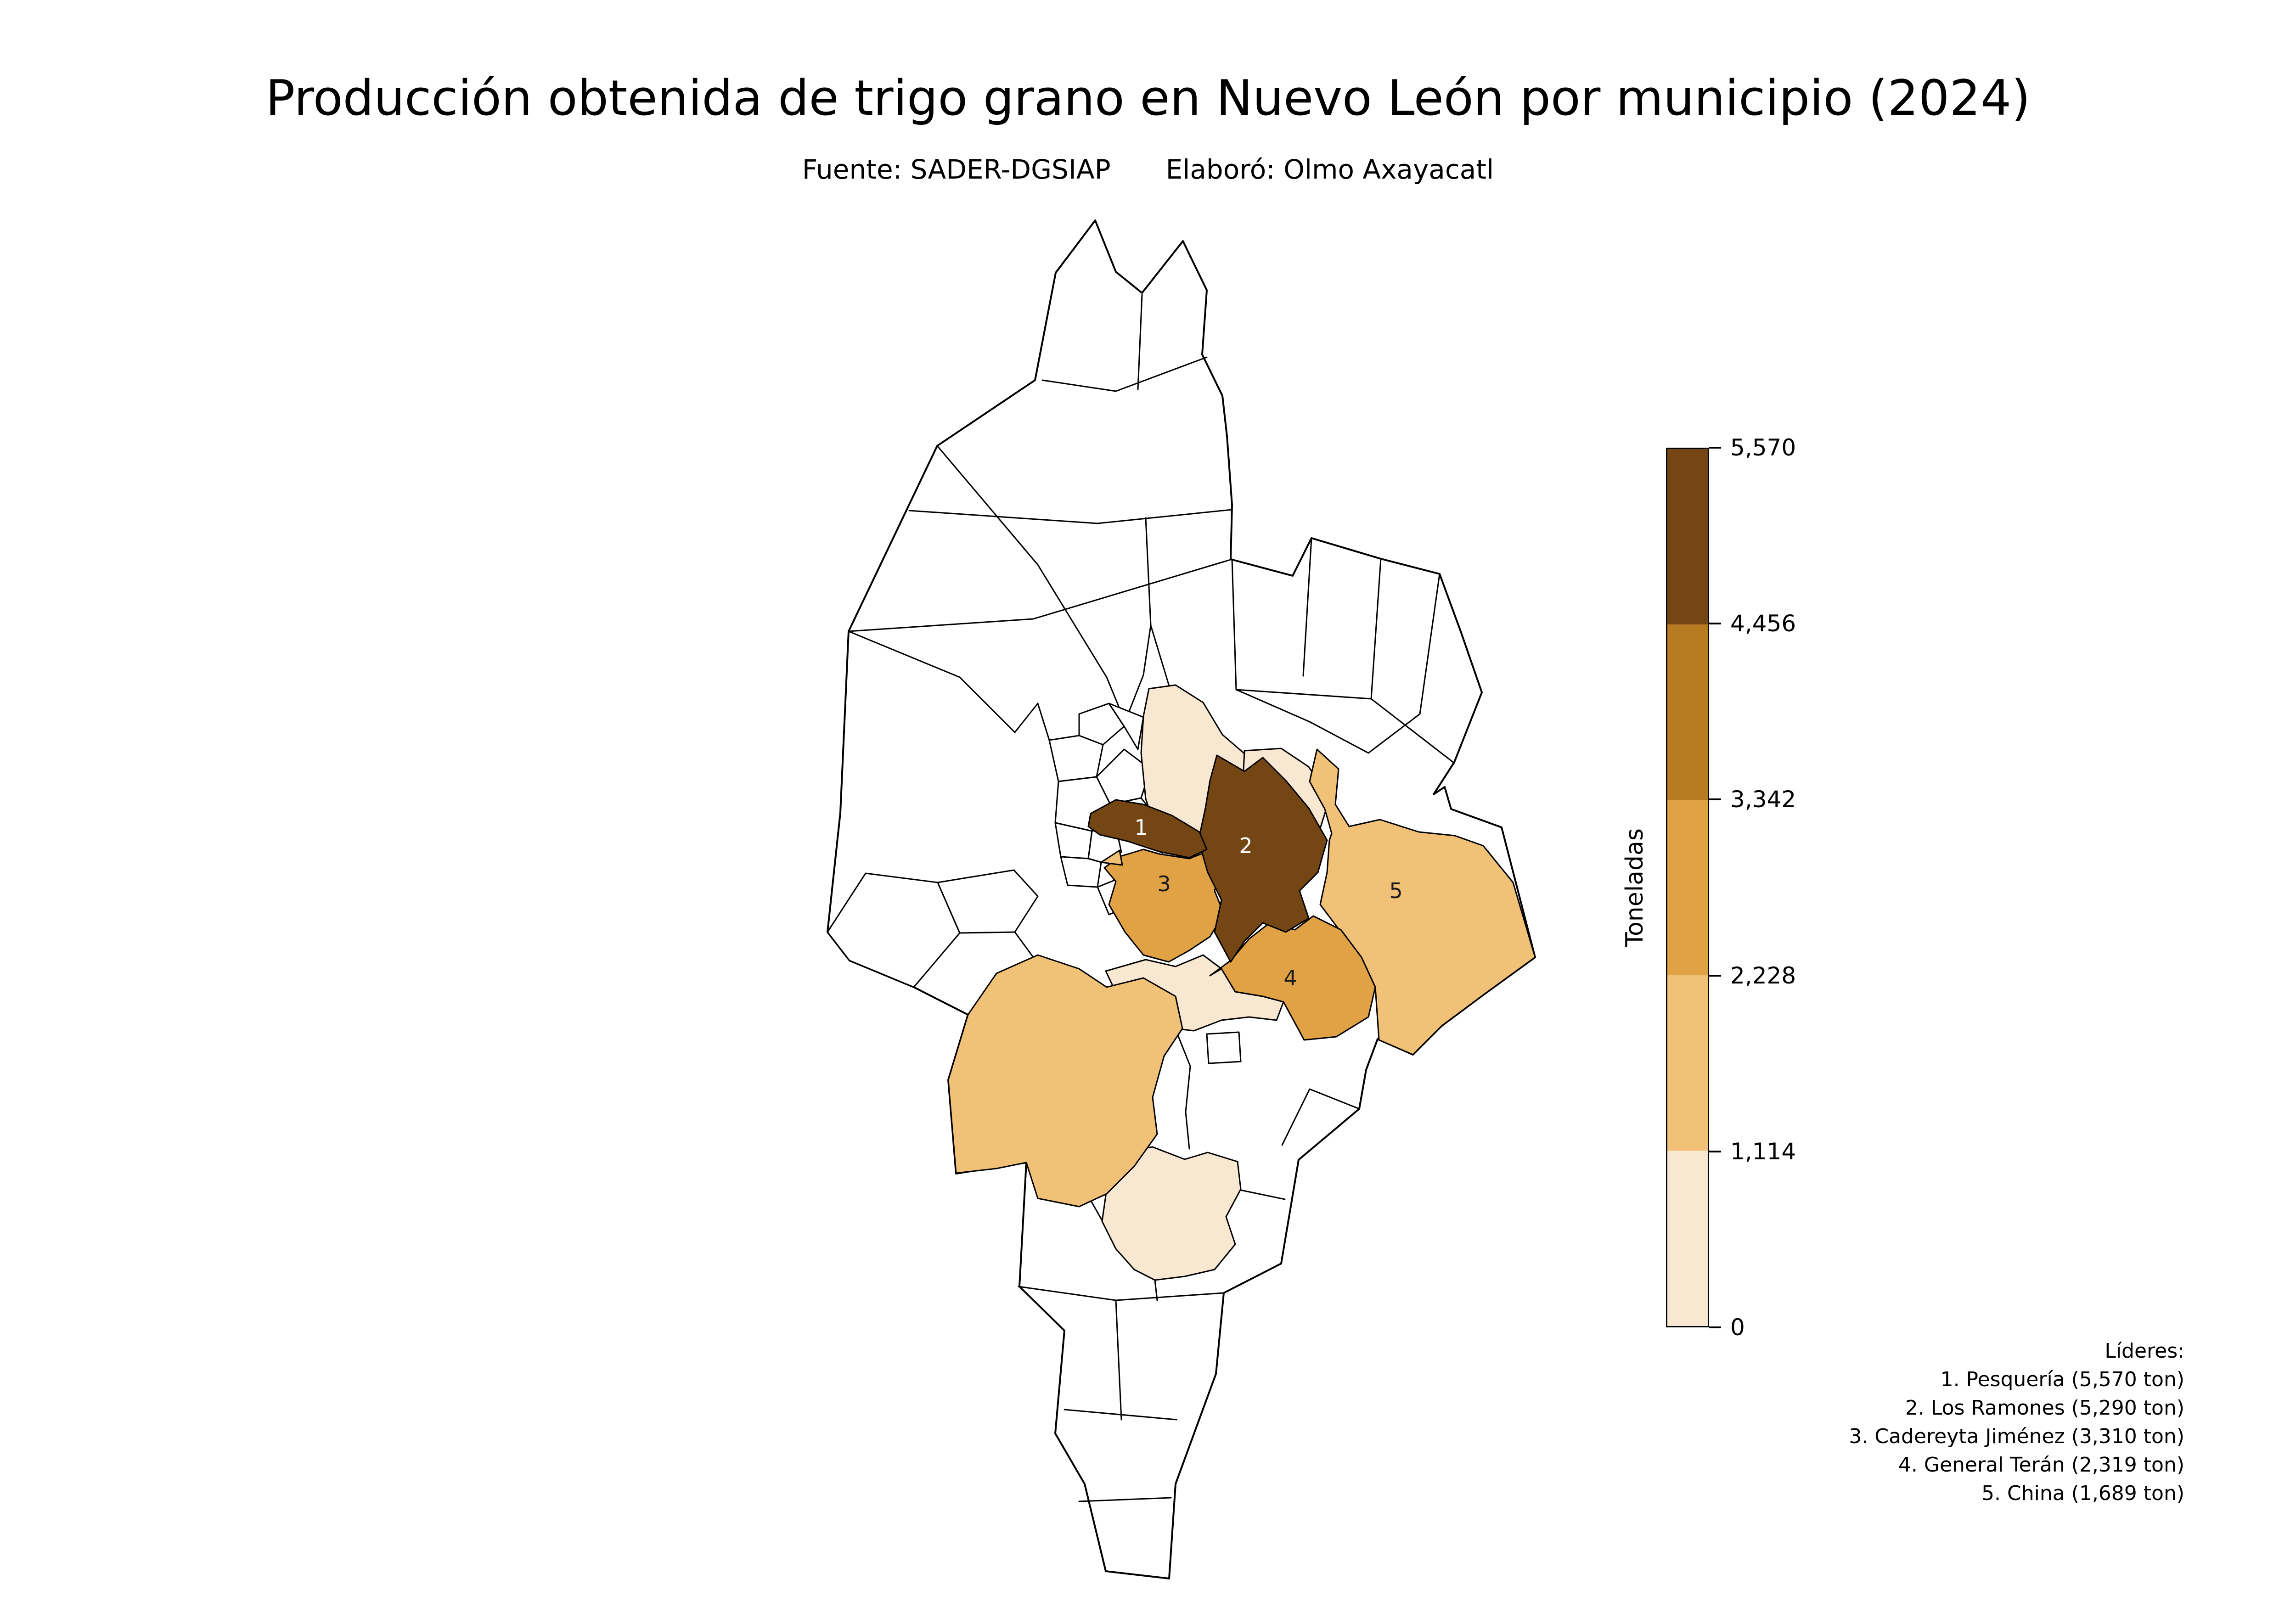  What do you see at coordinates (1164, 883) in the screenshot?
I see `map-label-3: 3` at bounding box center [1164, 883].